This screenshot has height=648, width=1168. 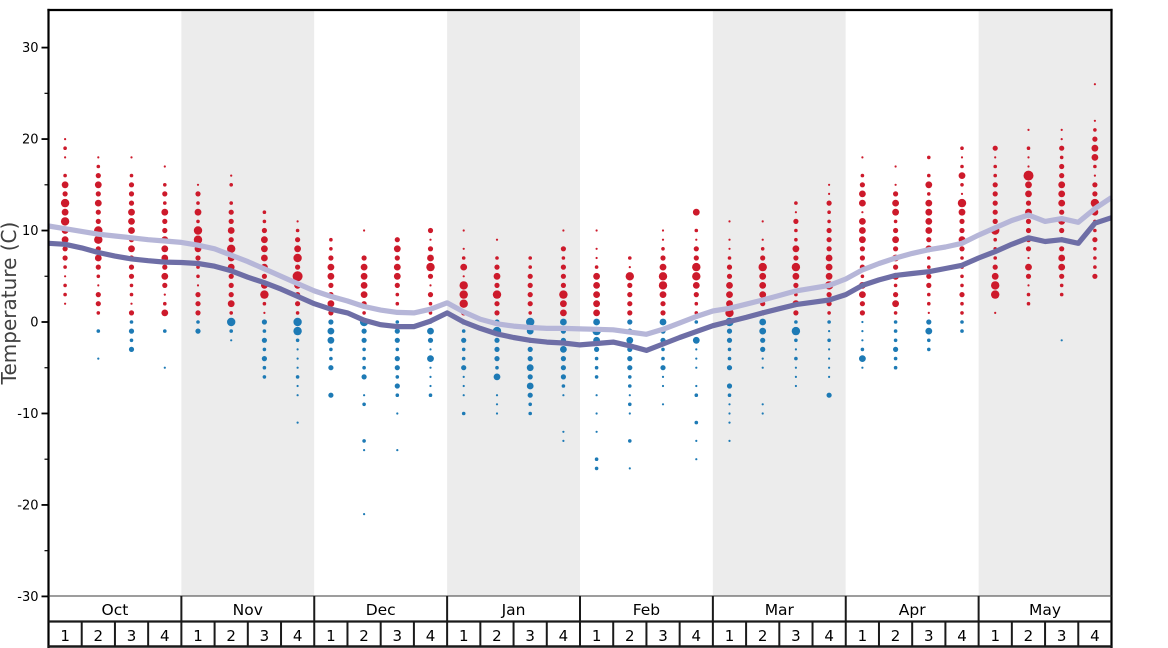 I want to click on dot-column-oct-w1, so click(x=65, y=221).